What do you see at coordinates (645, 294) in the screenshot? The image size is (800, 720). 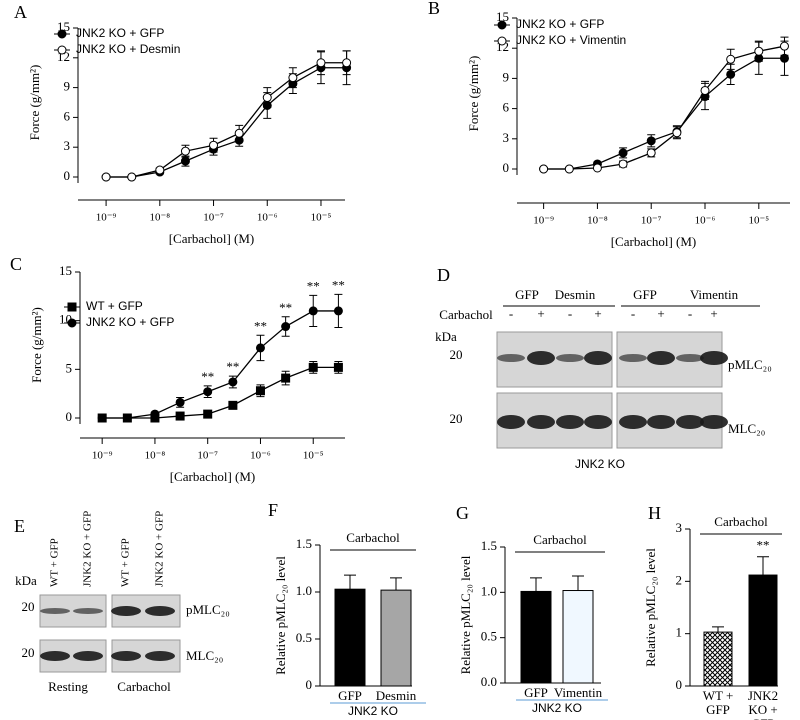 I see `lane-group-label: GFP` at bounding box center [645, 294].